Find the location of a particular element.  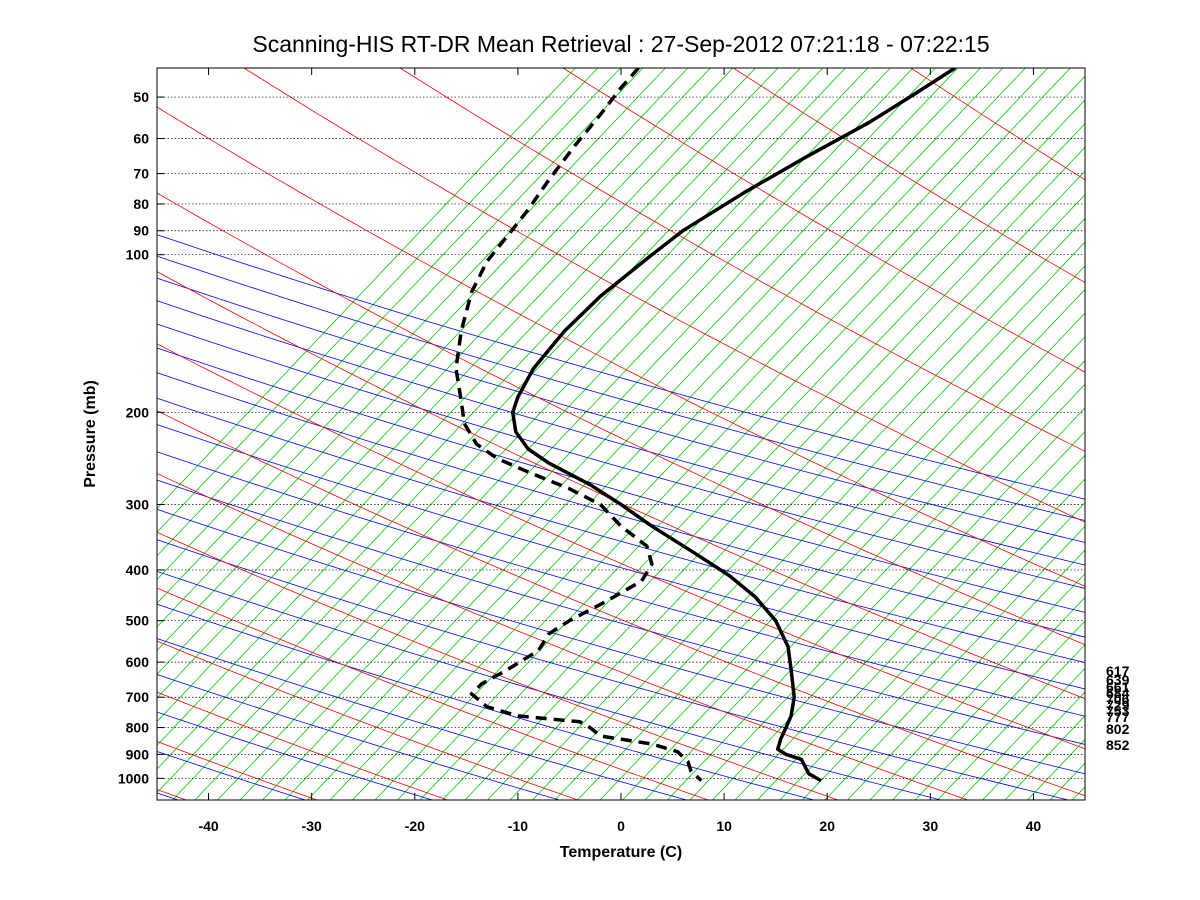

right-label: 777 is located at coordinates (1118, 717).